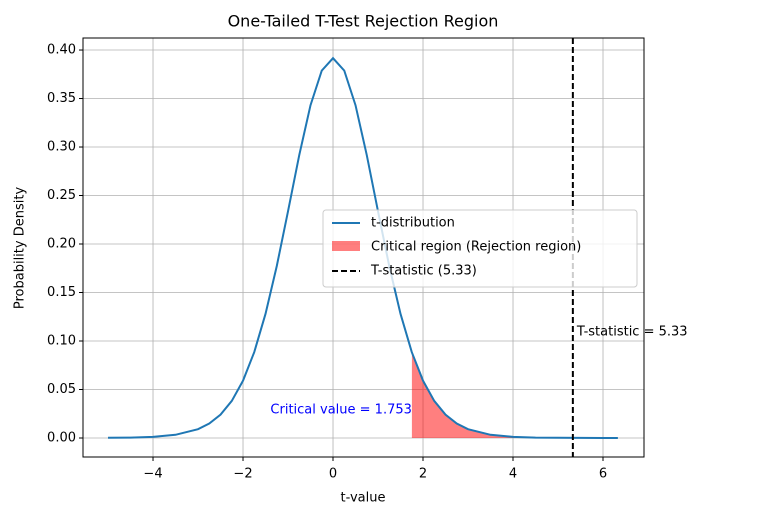 Image resolution: width=768 pixels, height=524 pixels. I want to click on y-axis-label: Probability Density, so click(20, 248).